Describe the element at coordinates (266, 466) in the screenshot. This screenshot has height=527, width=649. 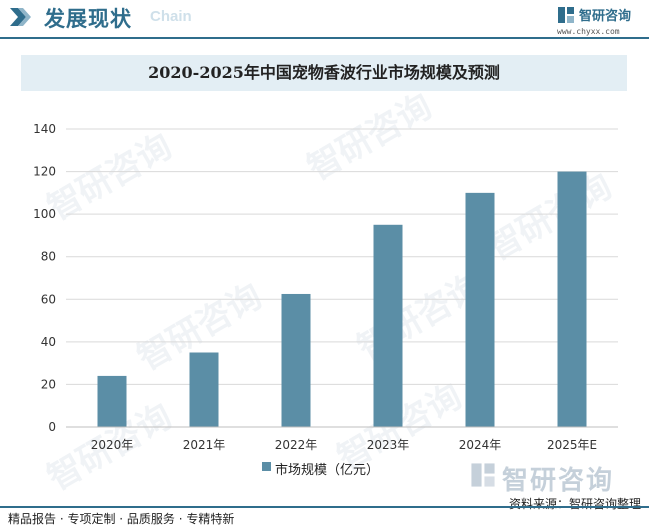
I see `legend-swatch` at that location.